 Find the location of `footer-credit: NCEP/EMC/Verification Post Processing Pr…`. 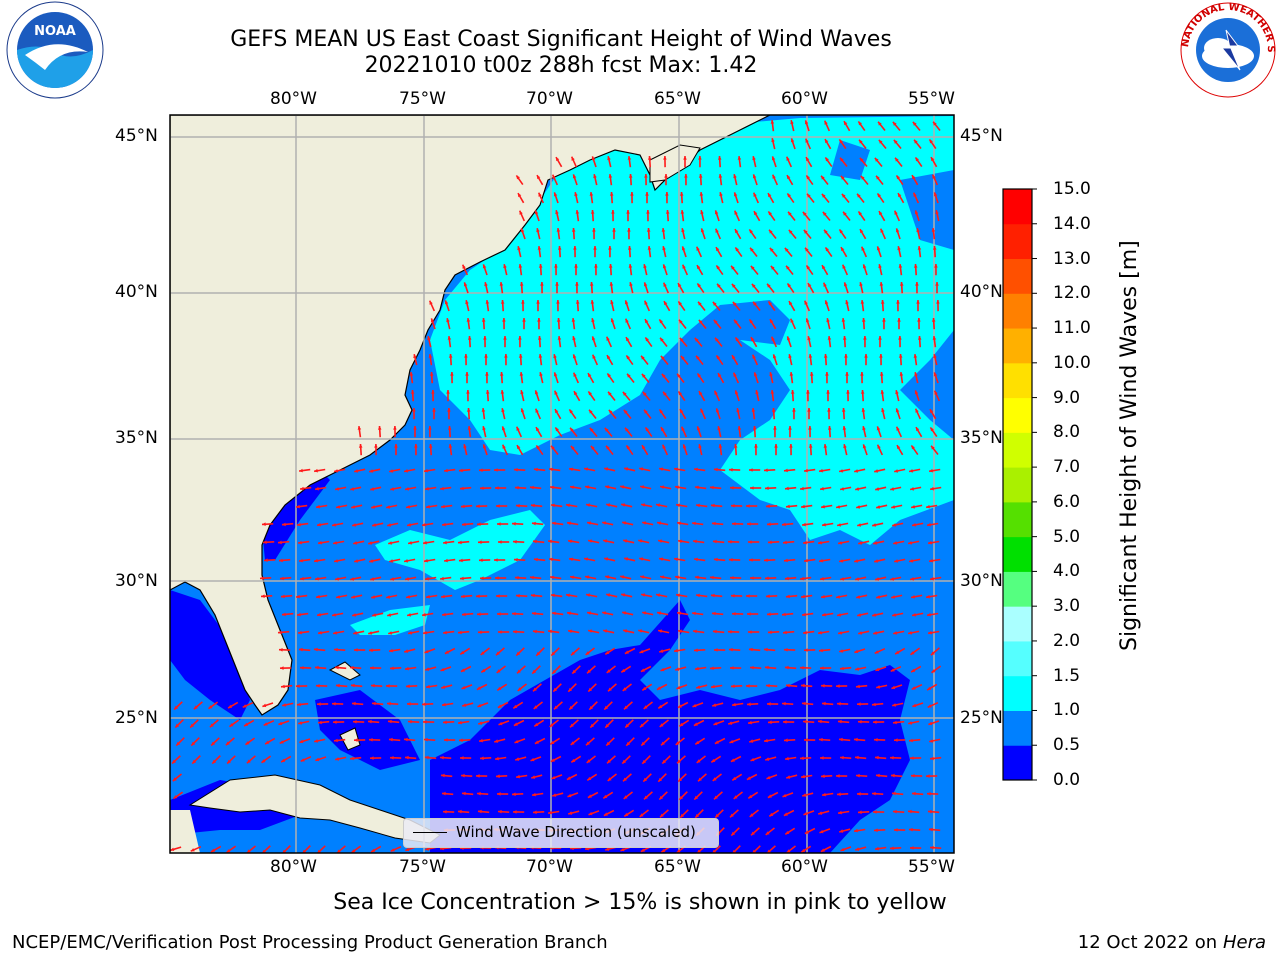

footer-credit: NCEP/EMC/Verification Post Processing Pr… is located at coordinates (310, 942).